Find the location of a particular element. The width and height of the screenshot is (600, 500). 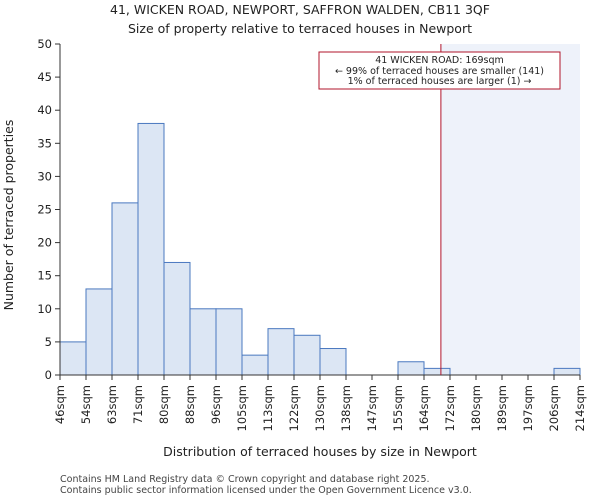

x-tick-label: 80sqm is located at coordinates (164, 404).